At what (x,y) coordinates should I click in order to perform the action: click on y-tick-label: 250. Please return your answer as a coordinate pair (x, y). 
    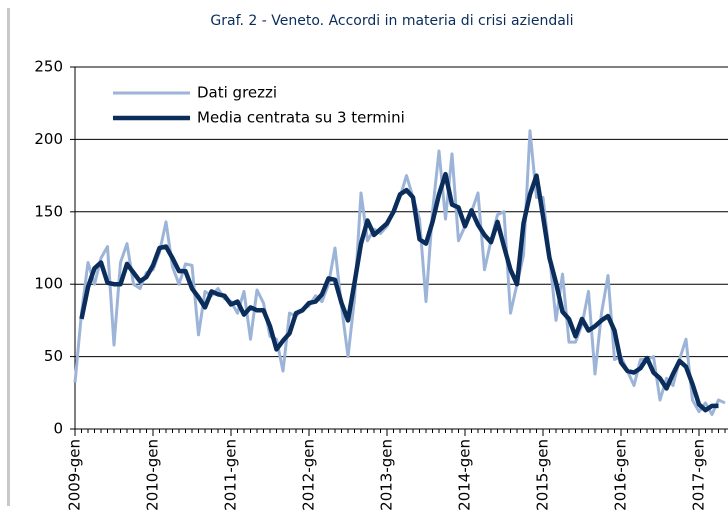
    Looking at the image, I should click on (48, 67).